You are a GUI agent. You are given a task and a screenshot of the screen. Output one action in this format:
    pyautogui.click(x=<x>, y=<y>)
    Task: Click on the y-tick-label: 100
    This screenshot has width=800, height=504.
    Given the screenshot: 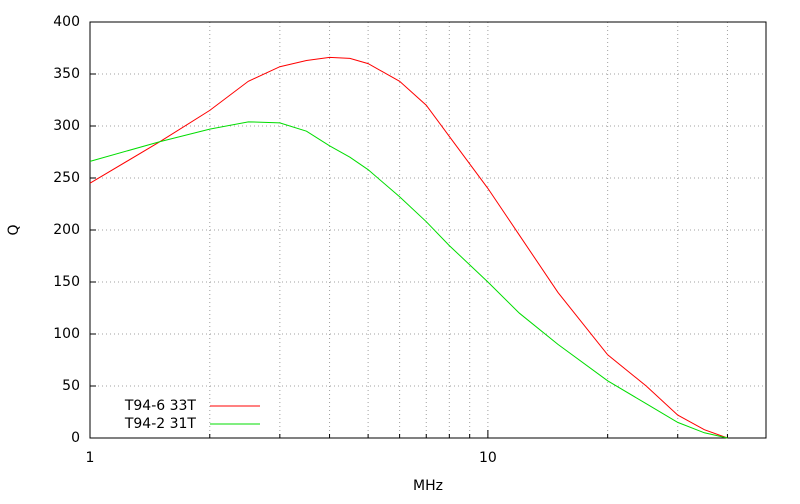 What is the action you would take?
    pyautogui.click(x=66, y=334)
    